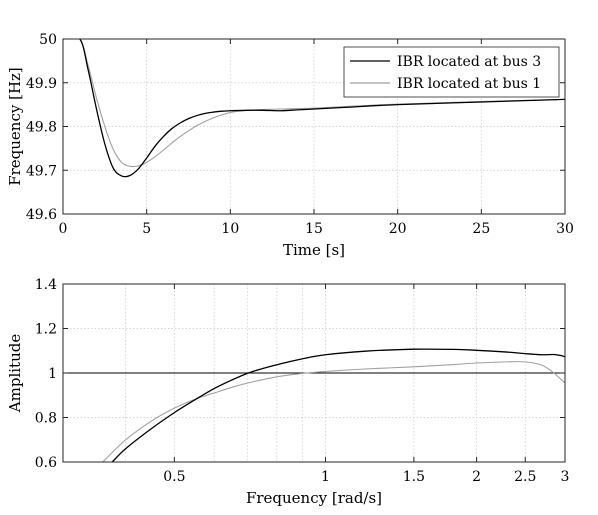 The height and width of the screenshot is (515, 598). Describe the element at coordinates (314, 498) in the screenshot. I see `x-axis-label: Frequency [rad/s]` at that location.